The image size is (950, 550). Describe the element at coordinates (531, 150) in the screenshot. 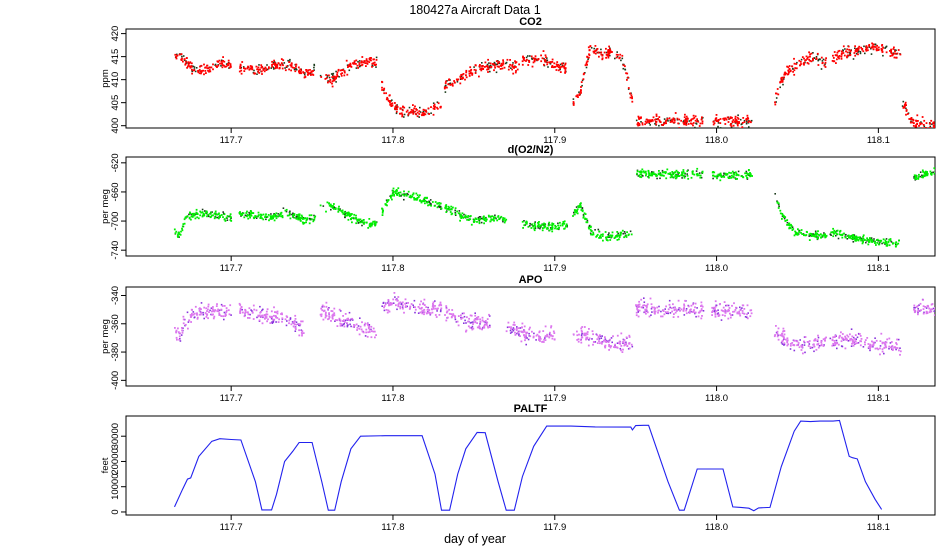

I see `panel-title: d(O2/N2)` at that location.